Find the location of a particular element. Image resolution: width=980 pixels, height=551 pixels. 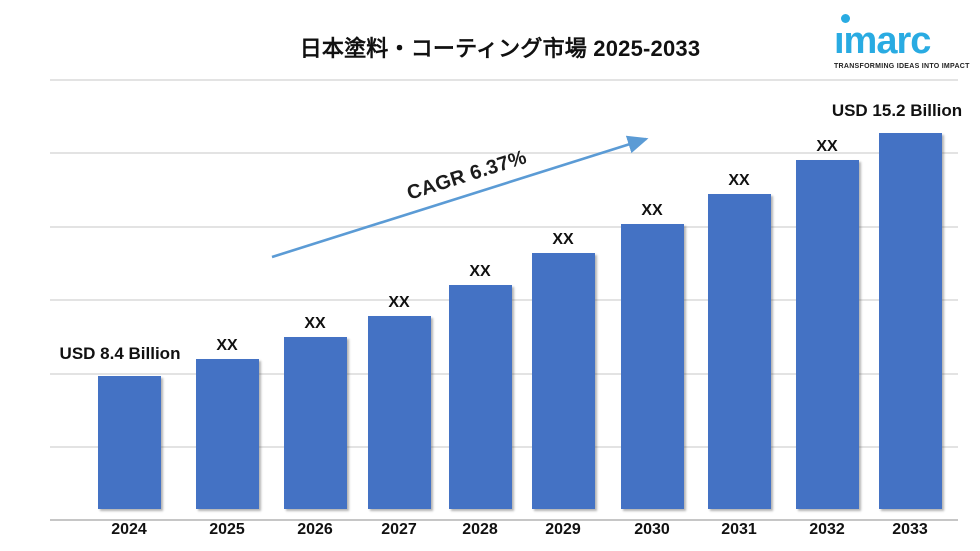

x-axis-label-2030: 2030 is located at coordinates (652, 529).